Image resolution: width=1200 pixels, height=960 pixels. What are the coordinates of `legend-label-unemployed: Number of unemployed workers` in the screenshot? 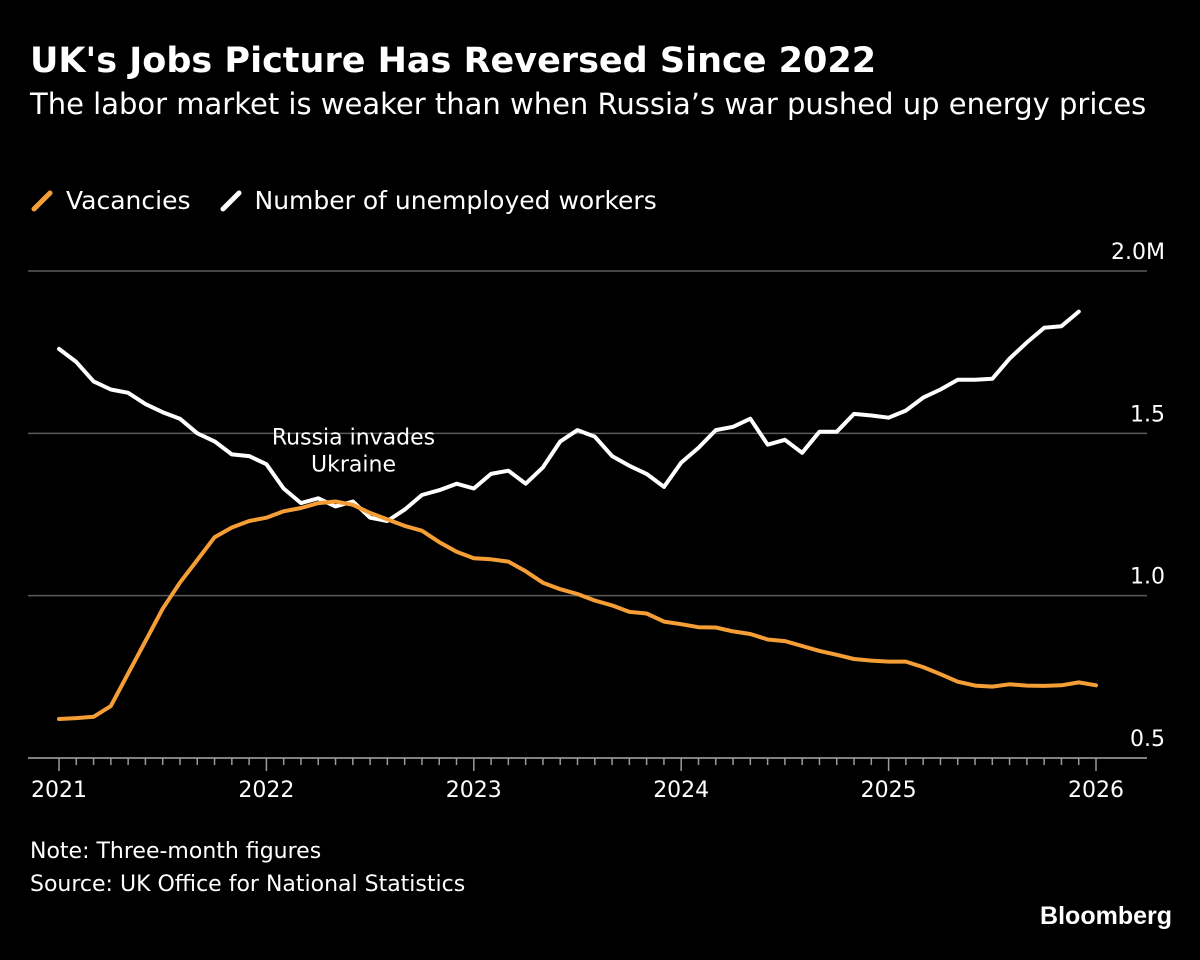 It's located at (455, 200).